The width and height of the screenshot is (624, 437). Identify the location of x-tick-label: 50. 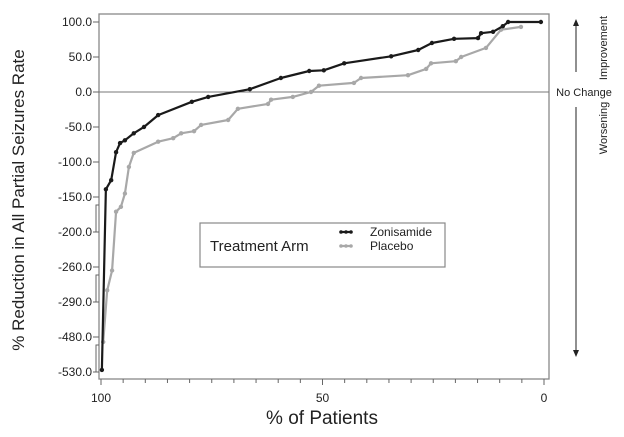
(323, 398).